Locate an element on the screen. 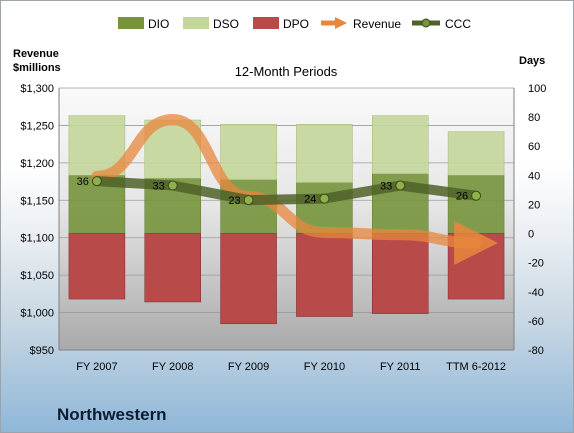 This screenshot has width=574, height=433. right-tick-label: 20 is located at coordinates (534, 205).